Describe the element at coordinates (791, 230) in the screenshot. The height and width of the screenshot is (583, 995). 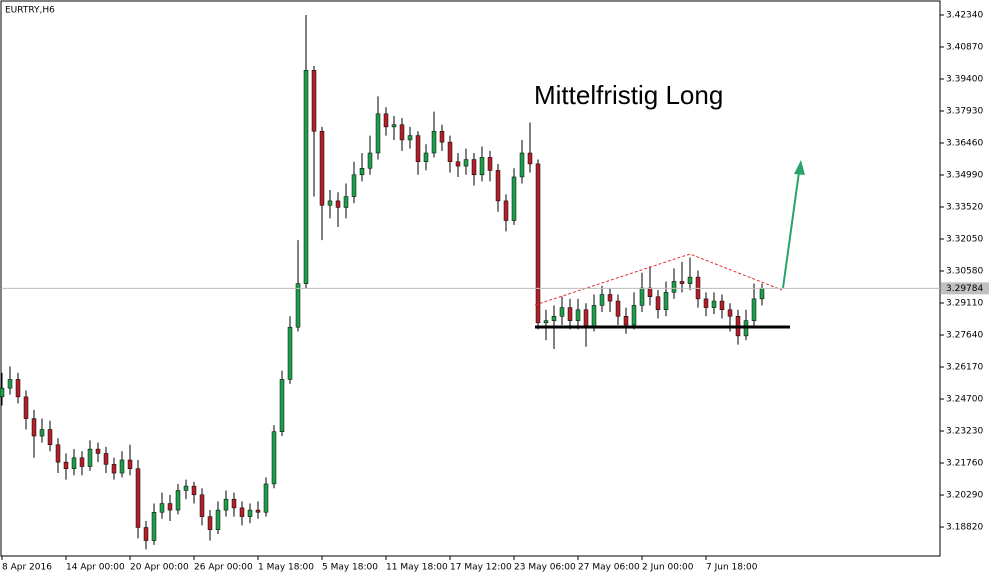
I see `arrow` at that location.